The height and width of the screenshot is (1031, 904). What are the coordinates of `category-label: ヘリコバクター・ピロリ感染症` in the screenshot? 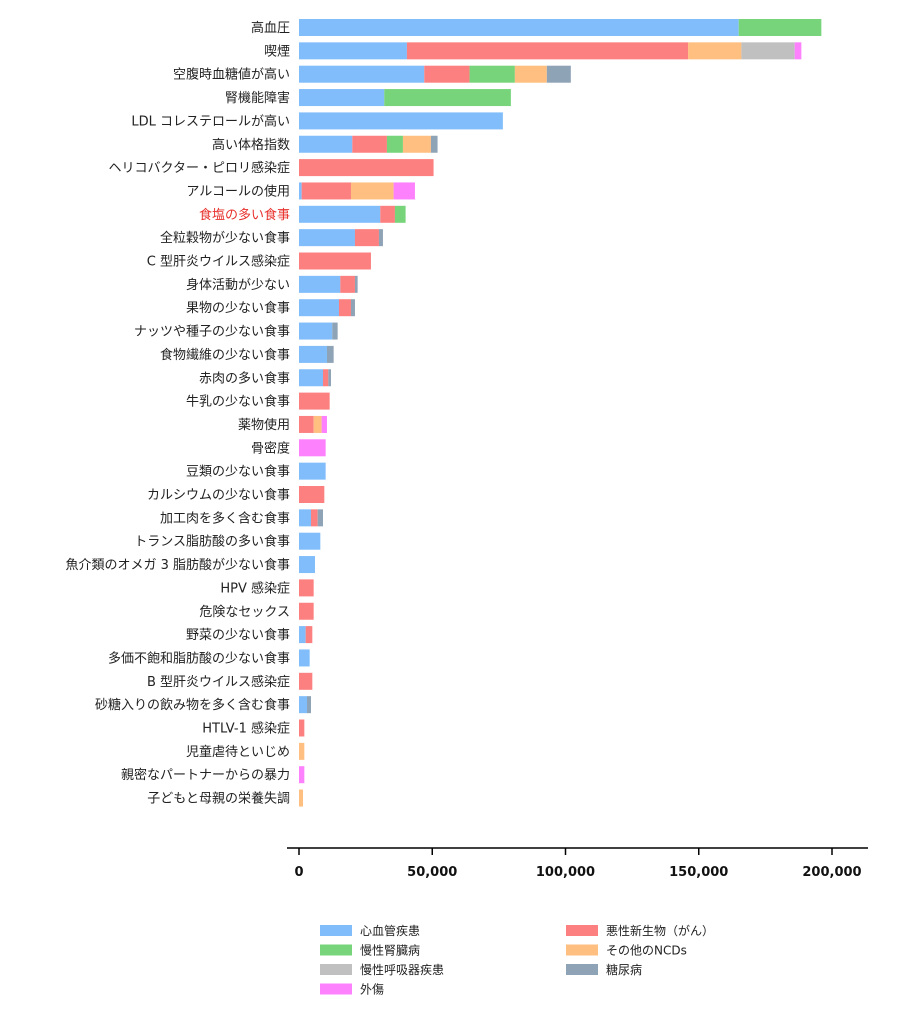 It's located at (199, 168).